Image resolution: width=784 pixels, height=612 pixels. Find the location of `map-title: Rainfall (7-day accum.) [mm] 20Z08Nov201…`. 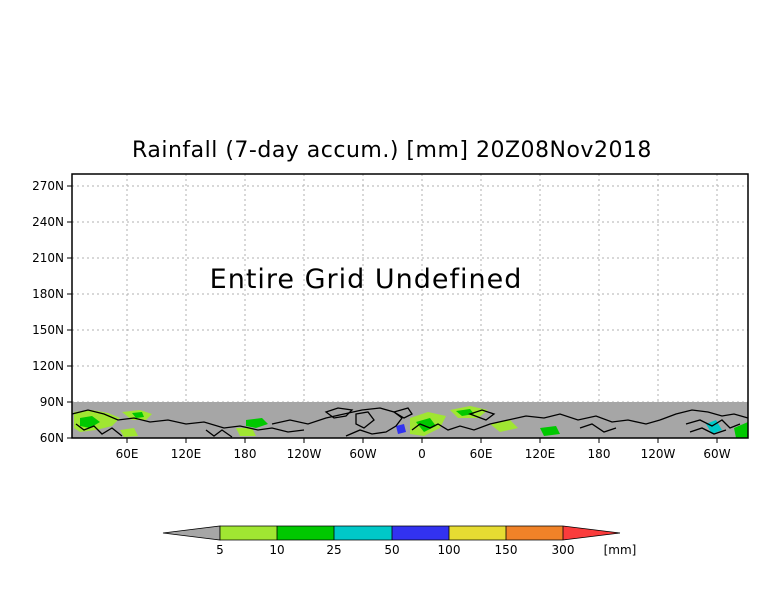

map-title: Rainfall (7-day accum.) [mm] 20Z08Nov201… is located at coordinates (392, 150).